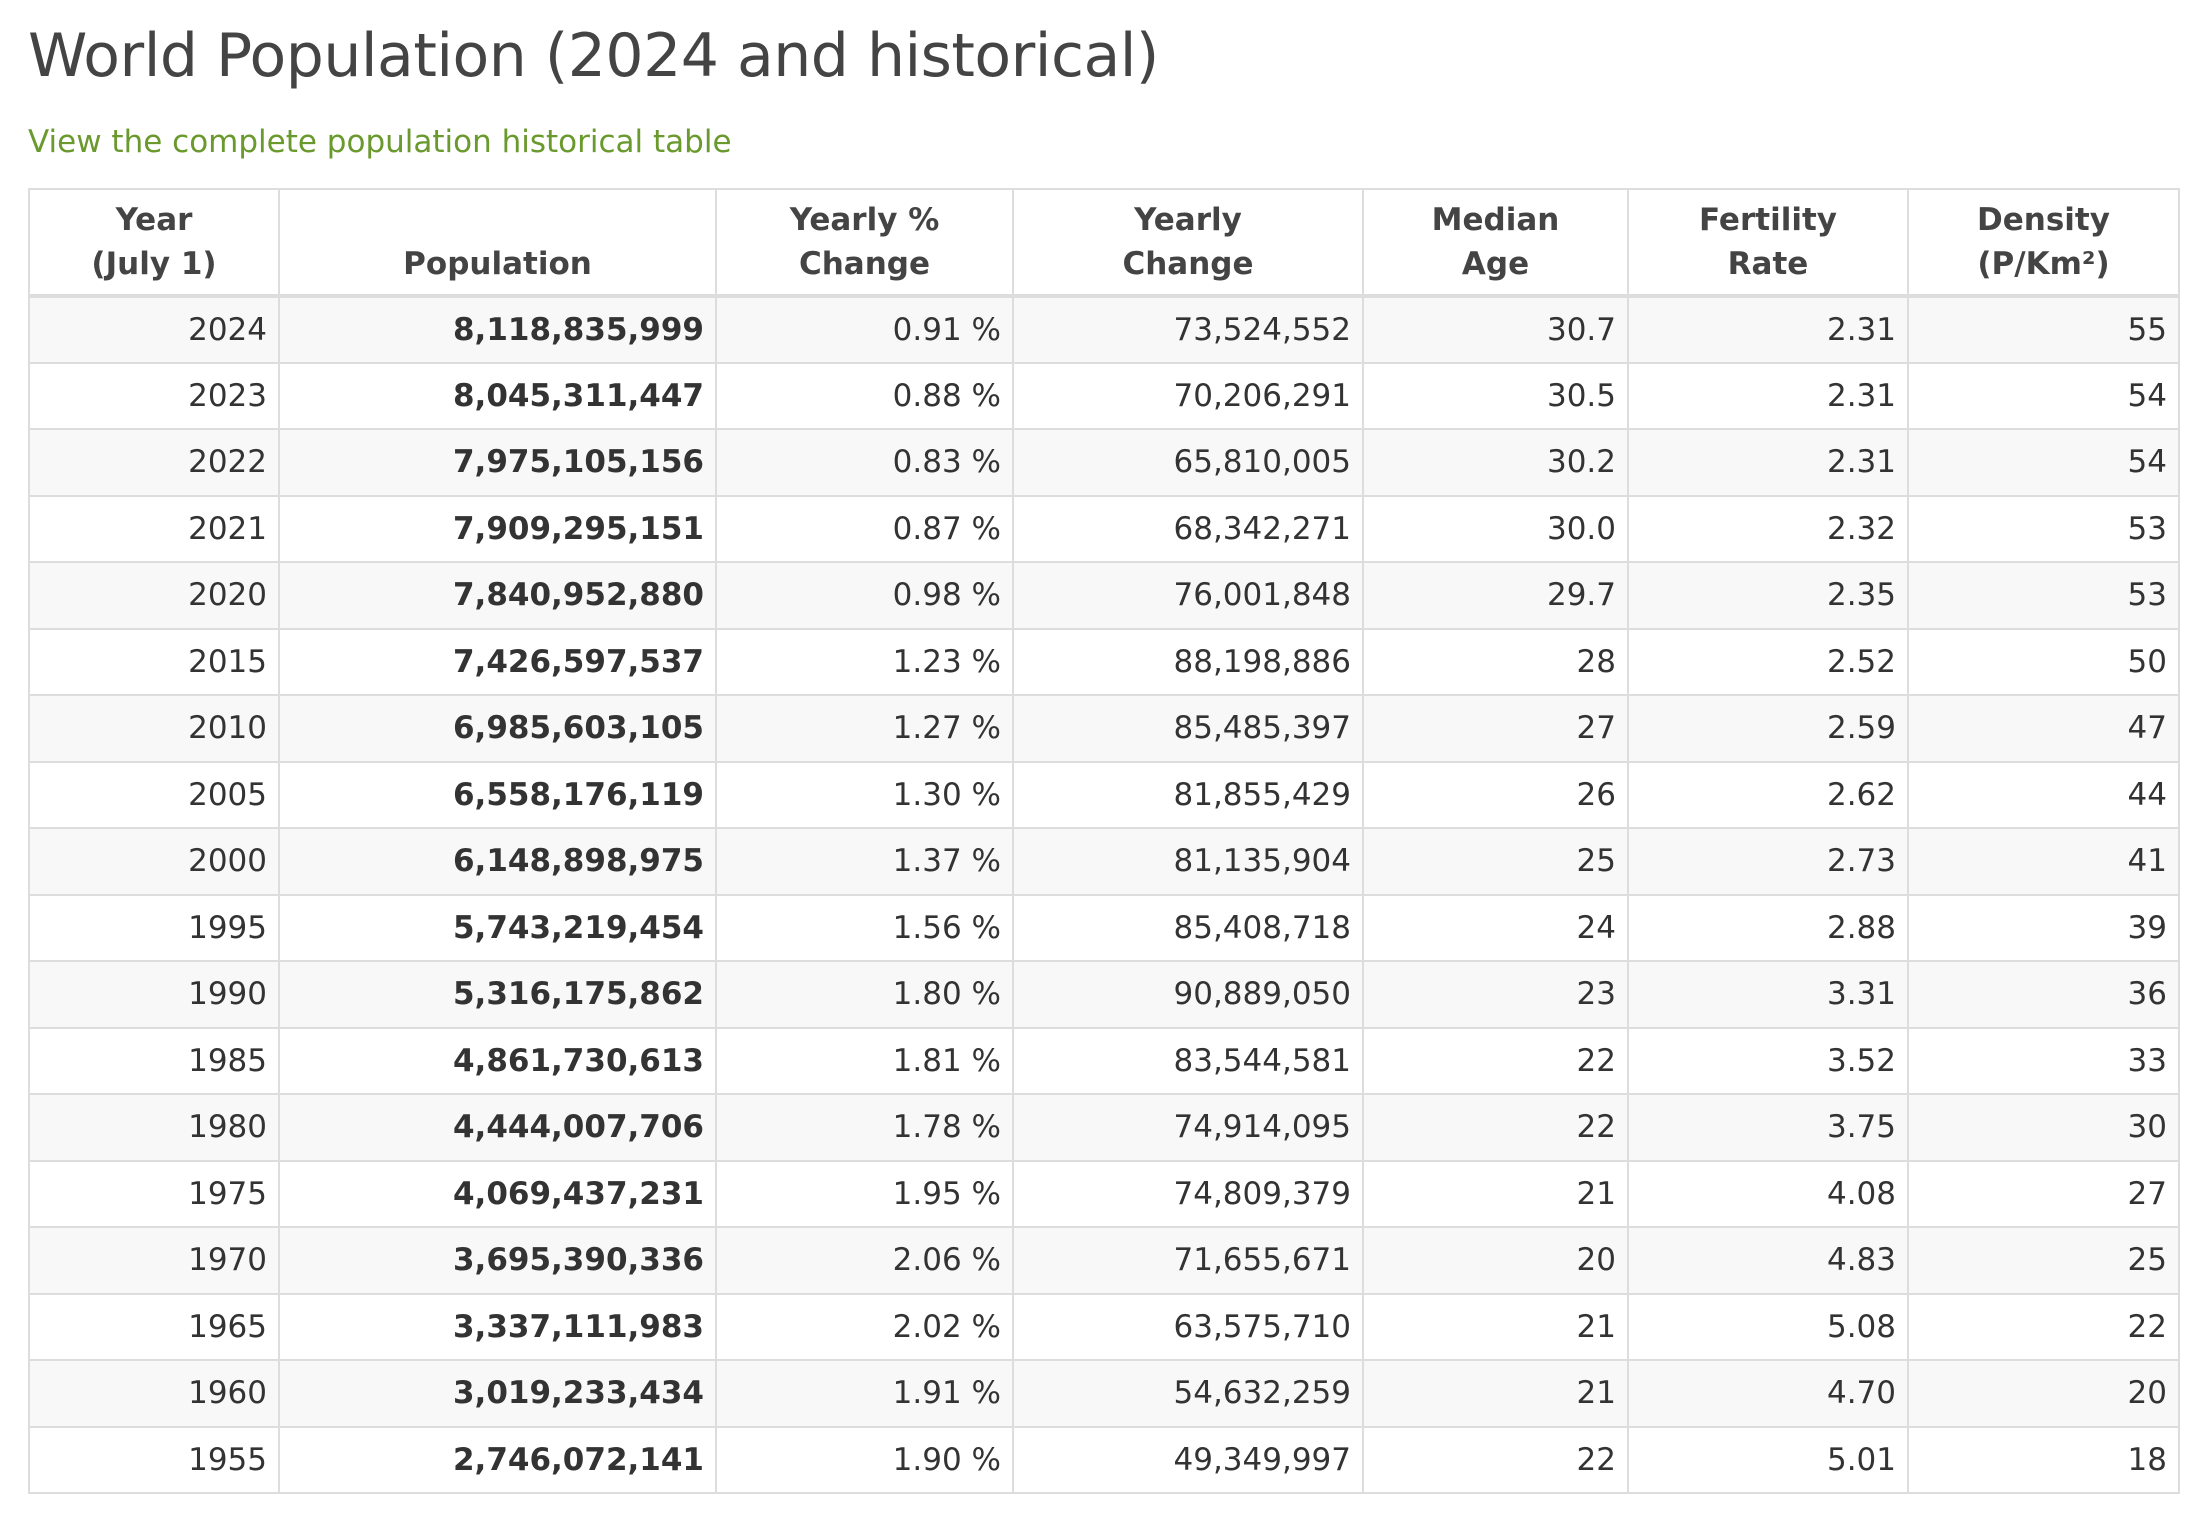 Image resolution: width=2204 pixels, height=1522 pixels. I want to click on cell-yearly-percent-change: 0.91 %, so click(864, 329).